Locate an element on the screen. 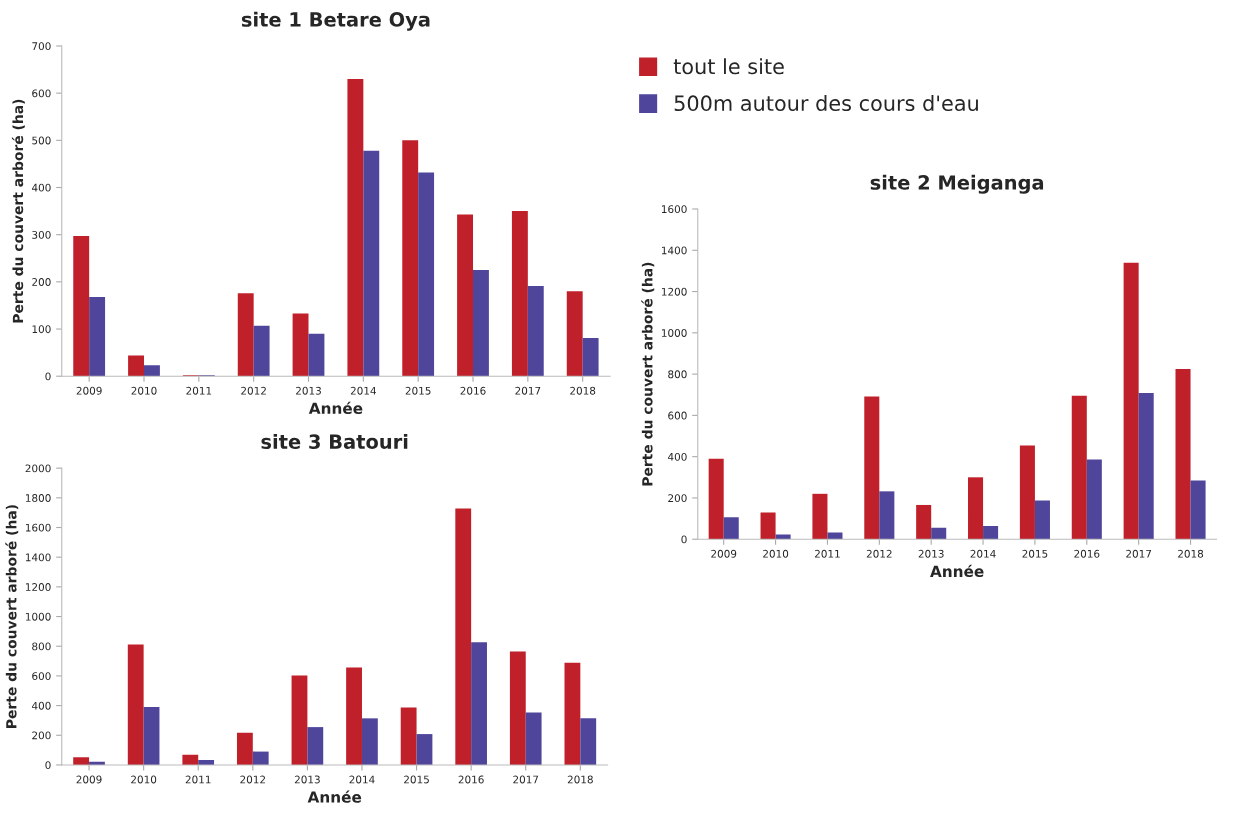 The width and height of the screenshot is (1235, 836). y-tick-label: 300 is located at coordinates (41, 234).